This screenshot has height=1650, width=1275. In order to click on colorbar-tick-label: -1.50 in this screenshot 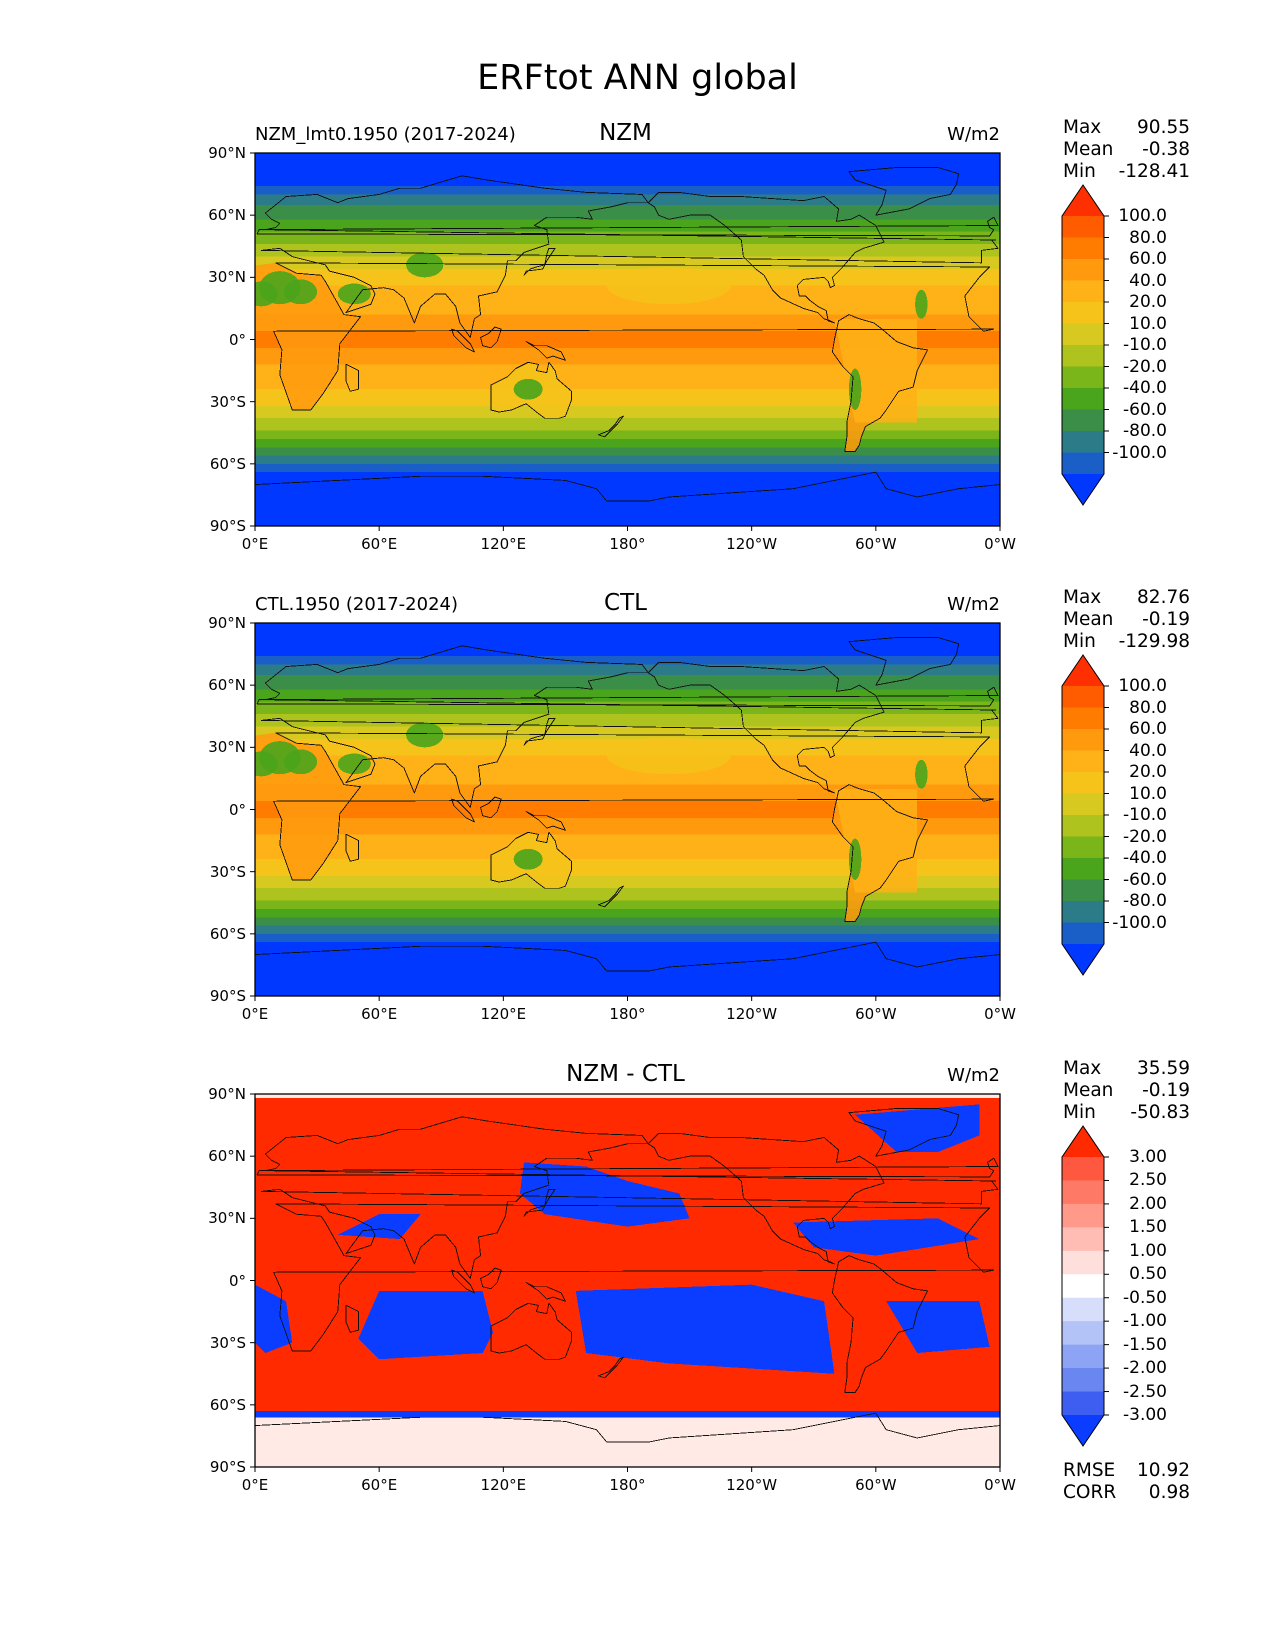, I will do `click(1145, 1344)`.